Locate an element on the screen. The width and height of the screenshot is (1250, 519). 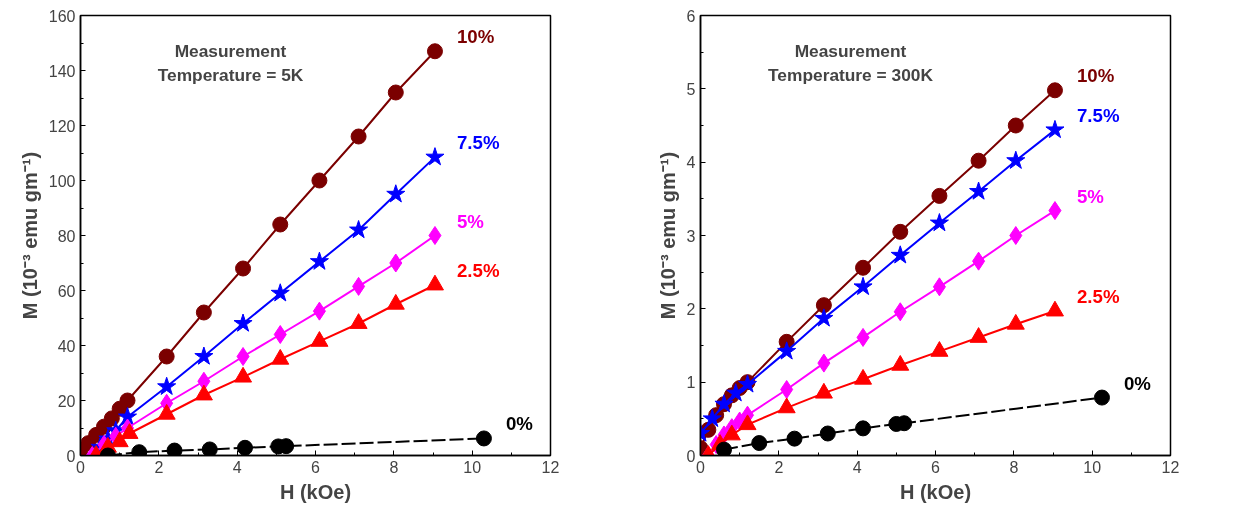
y-tick-label: 4 is located at coordinates (691, 163).